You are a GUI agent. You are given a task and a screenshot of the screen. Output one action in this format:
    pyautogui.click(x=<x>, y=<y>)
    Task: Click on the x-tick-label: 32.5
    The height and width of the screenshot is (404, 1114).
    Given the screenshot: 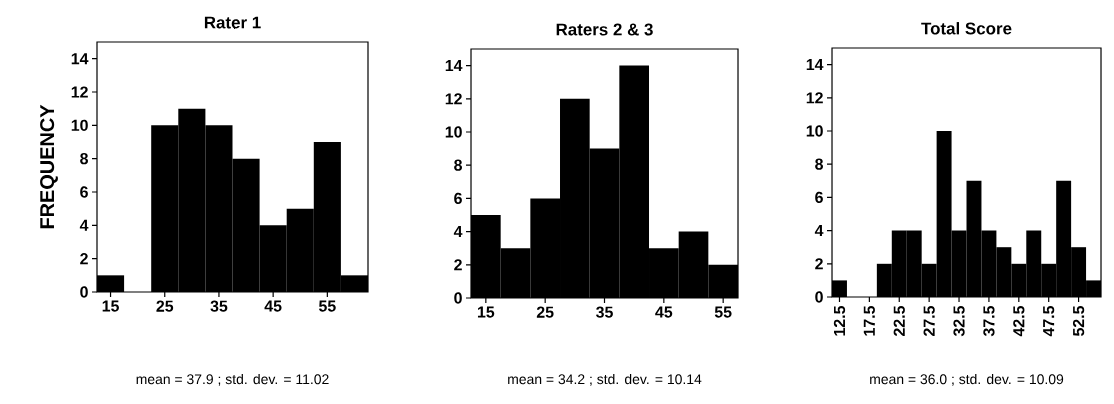 What is the action you would take?
    pyautogui.click(x=959, y=321)
    